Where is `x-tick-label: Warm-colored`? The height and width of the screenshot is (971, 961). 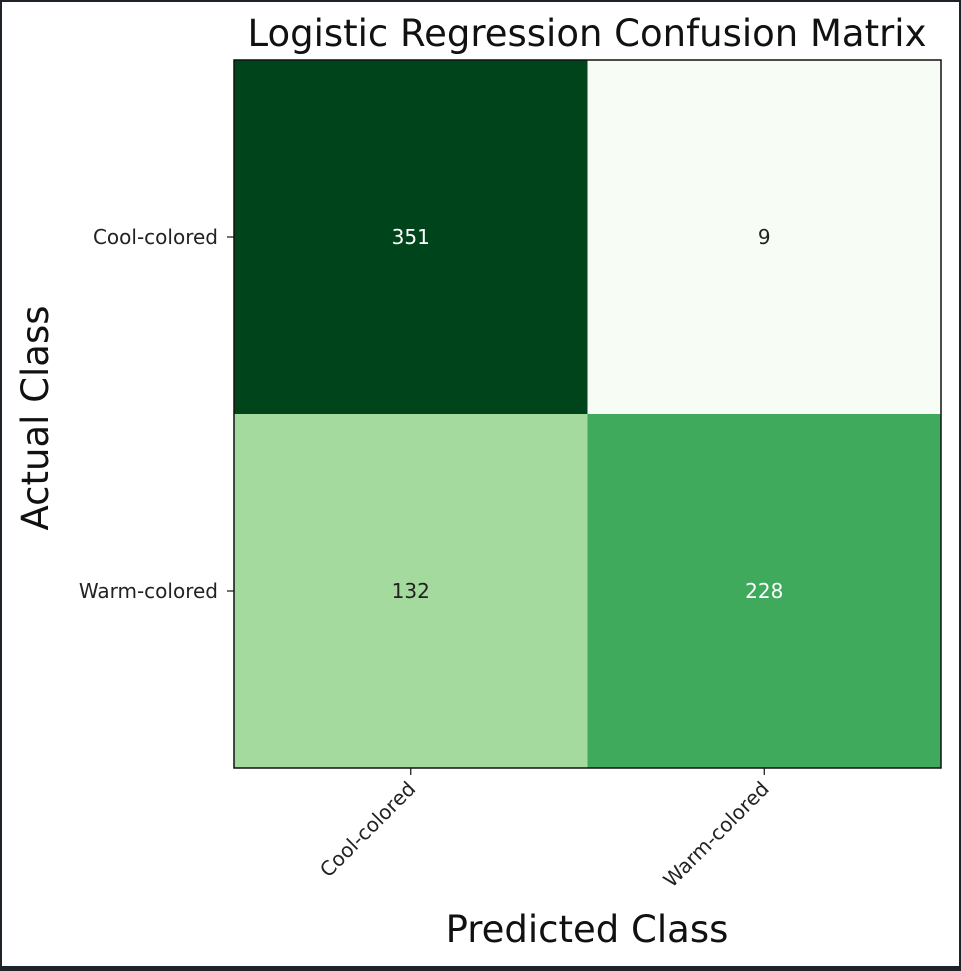 x-tick-label: Warm-colored is located at coordinates (715, 834).